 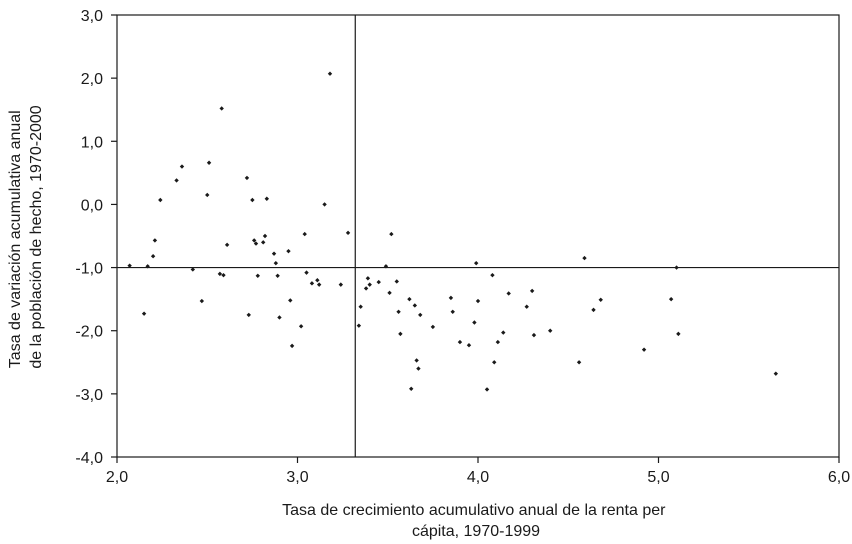 What do you see at coordinates (92, 16) in the screenshot?
I see `y-tick-label: 3,0` at bounding box center [92, 16].